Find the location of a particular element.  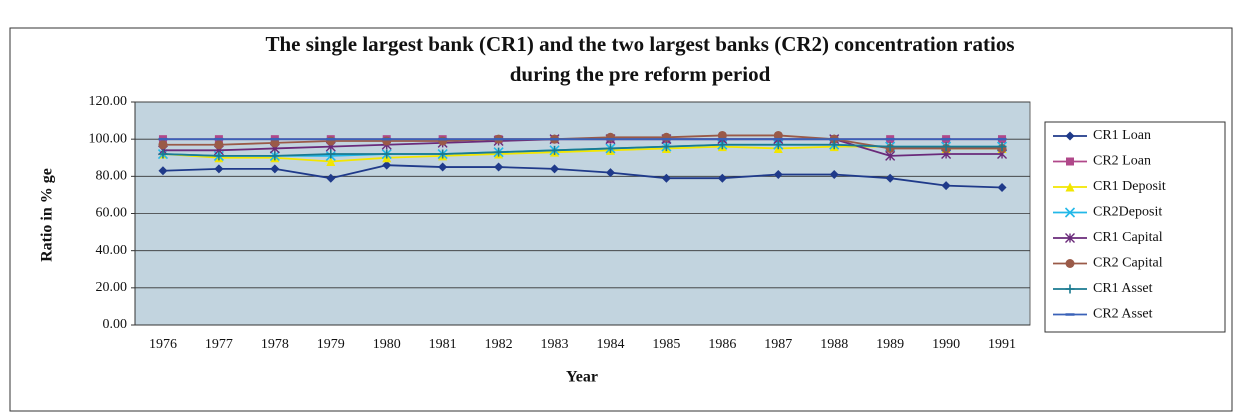

x-tick-label: 1982 is located at coordinates (499, 344).